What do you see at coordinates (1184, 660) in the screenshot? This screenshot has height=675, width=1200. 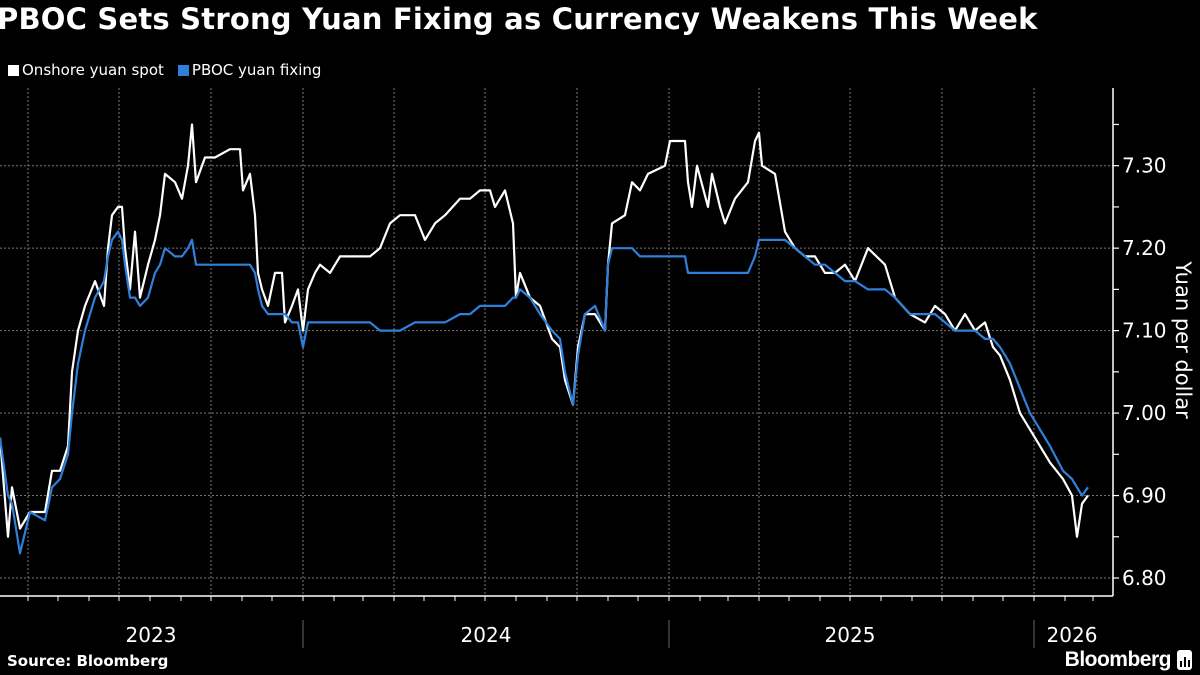 I see `bloomberg-chart-icon` at bounding box center [1184, 660].